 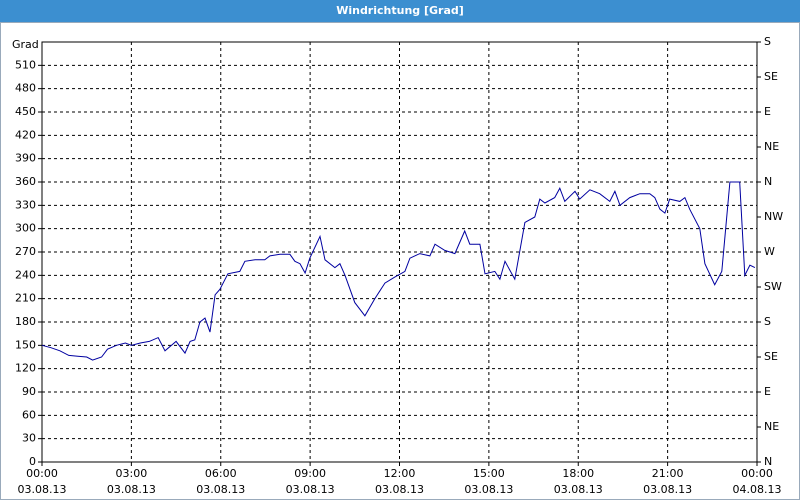 What do you see at coordinates (25, 44) in the screenshot?
I see `y-axis-label: Grad` at bounding box center [25, 44].